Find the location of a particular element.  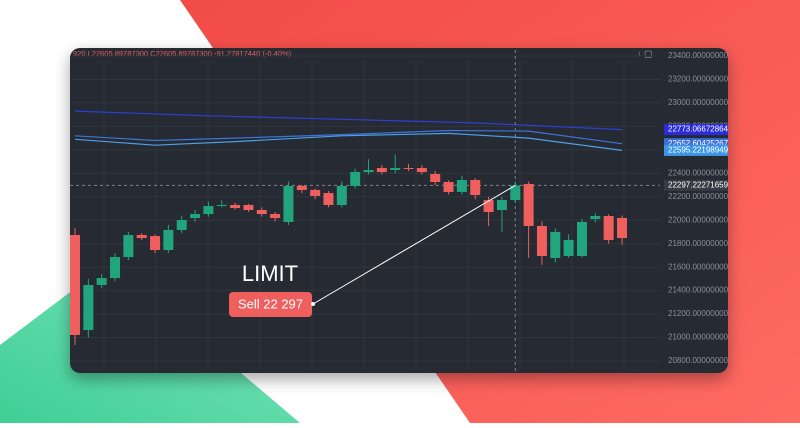

price-label: 22297.22271659 is located at coordinates (698, 184).